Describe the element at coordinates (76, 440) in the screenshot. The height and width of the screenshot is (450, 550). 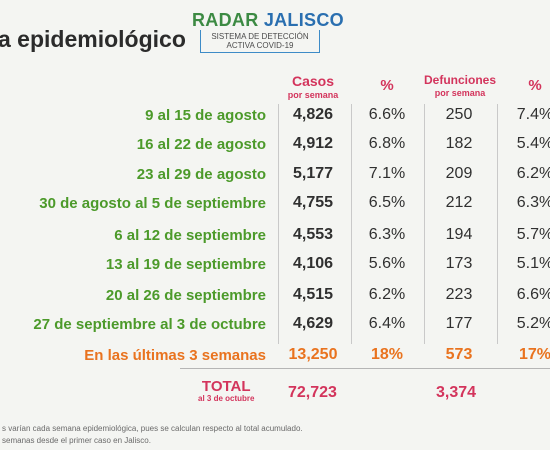
I see `footnote: semanas desde el primer caso en Jalisco.` at that location.